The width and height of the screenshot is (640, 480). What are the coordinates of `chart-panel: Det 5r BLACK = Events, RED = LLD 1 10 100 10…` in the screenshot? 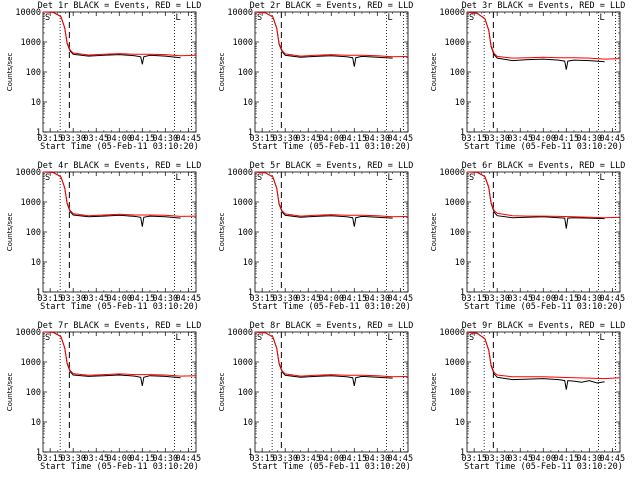 It's located at (315, 236).